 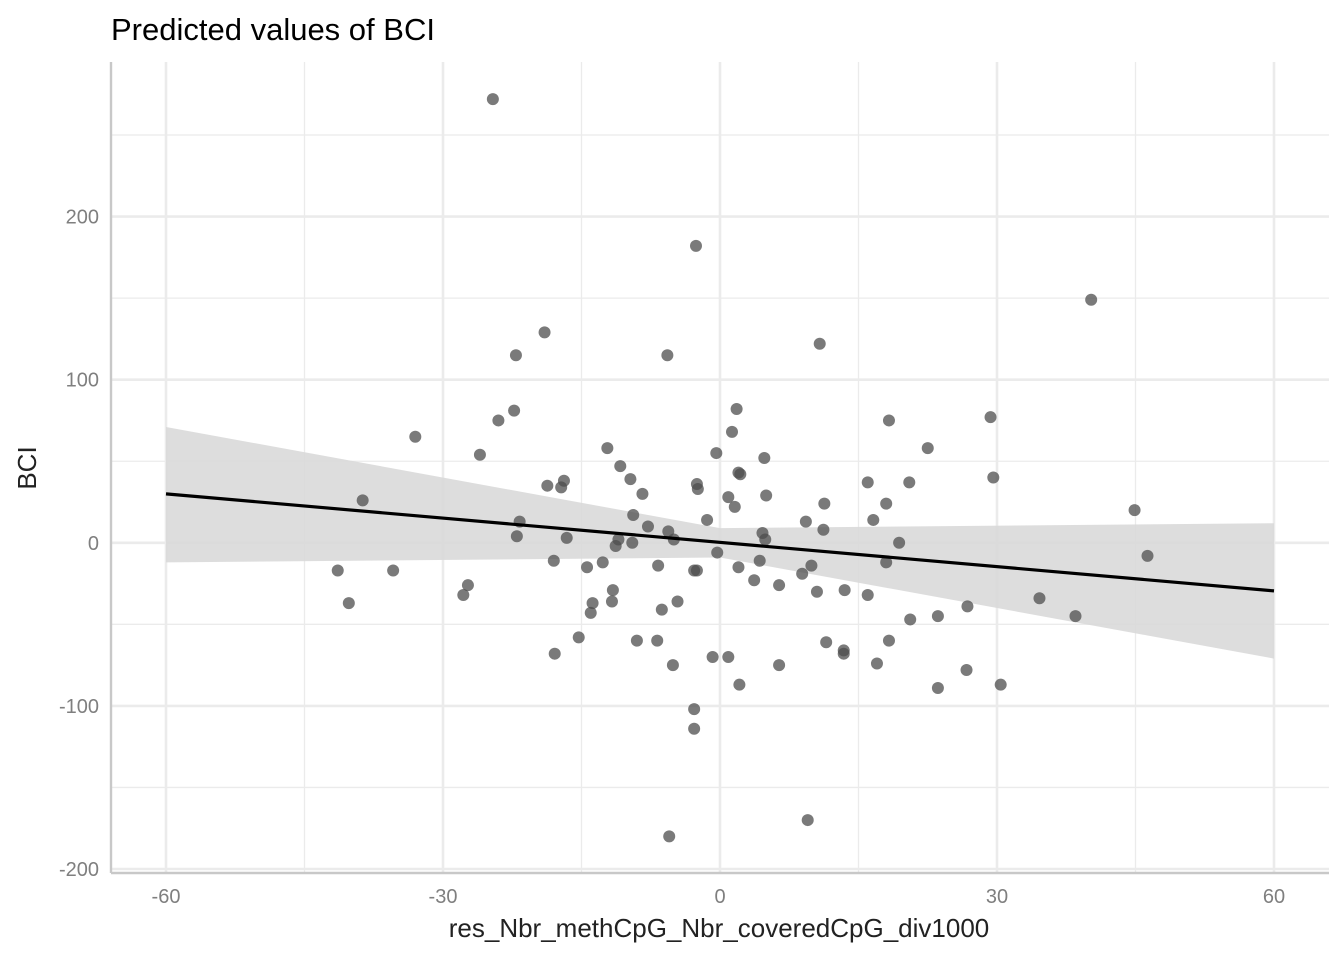 What do you see at coordinates (719, 928) in the screenshot?
I see `x-axis-title: res_Nbr_methCpG_Nbr_coveredCpG_div1000` at bounding box center [719, 928].